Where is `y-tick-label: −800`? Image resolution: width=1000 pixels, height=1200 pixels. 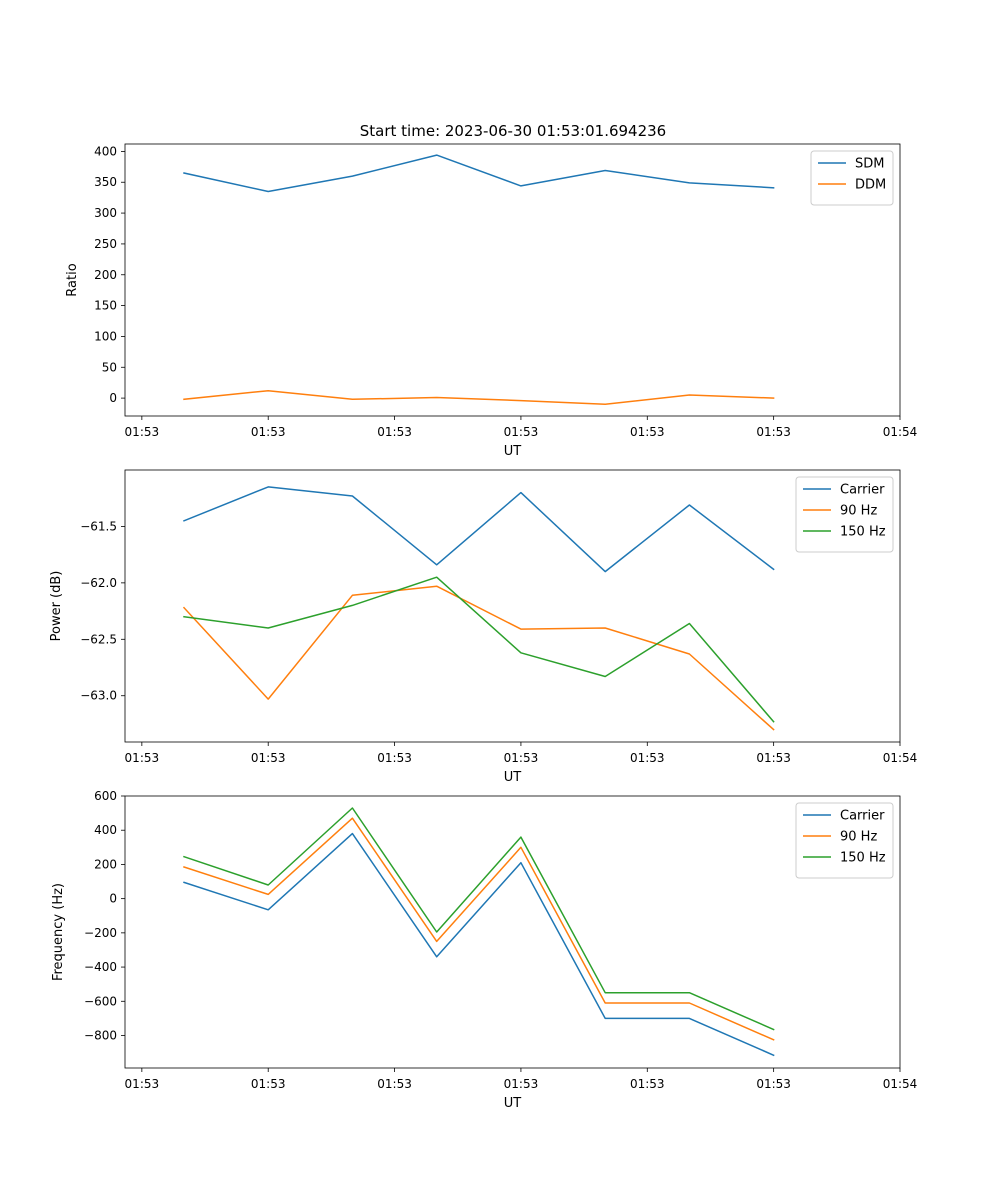
y-tick-label: −800 is located at coordinates (100, 1035).